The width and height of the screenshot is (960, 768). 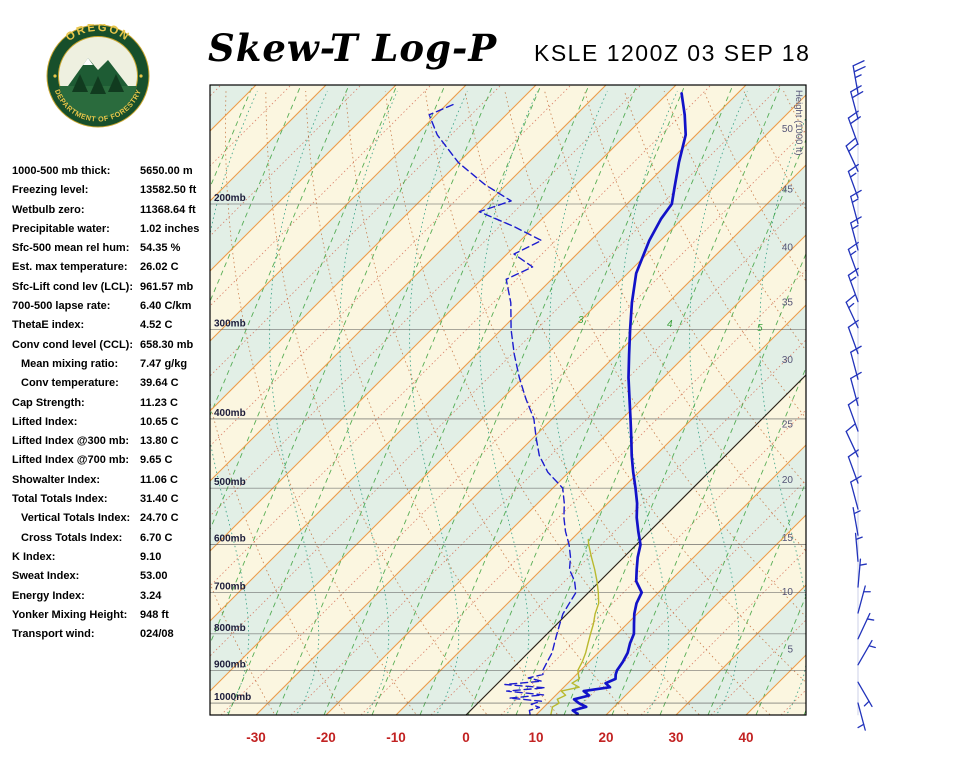 What do you see at coordinates (230, 628) in the screenshot?
I see `svg-text: 800mb` at bounding box center [230, 628].